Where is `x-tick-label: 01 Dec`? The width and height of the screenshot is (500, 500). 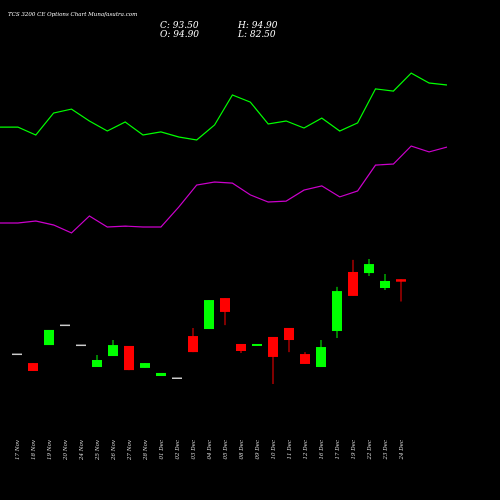 x-tick-label: 01 Dec is located at coordinates (162, 450).